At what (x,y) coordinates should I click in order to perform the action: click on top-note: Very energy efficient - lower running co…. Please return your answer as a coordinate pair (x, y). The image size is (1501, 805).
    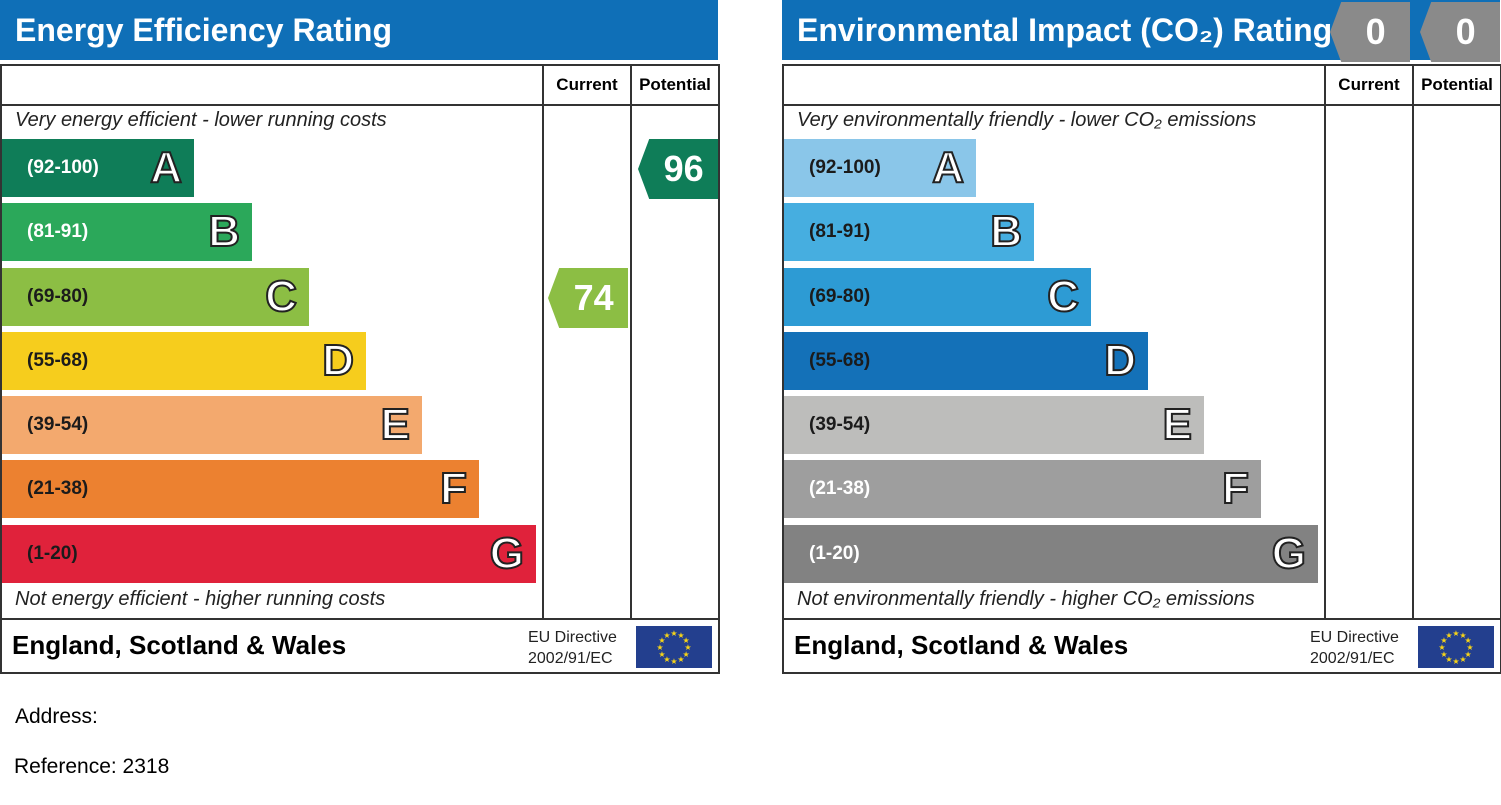
    Looking at the image, I should click on (201, 120).